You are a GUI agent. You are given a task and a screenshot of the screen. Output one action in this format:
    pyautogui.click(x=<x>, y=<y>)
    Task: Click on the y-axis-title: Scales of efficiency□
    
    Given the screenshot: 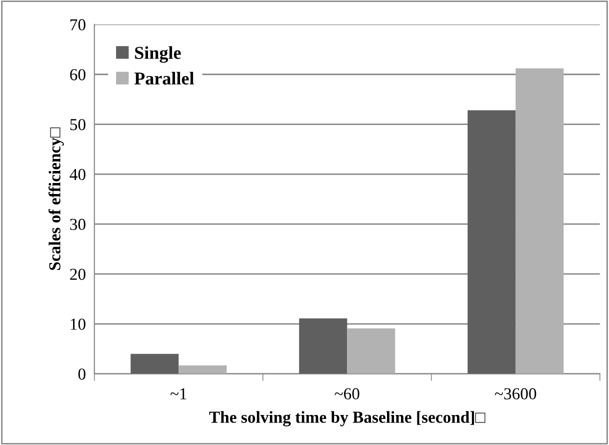 What is the action you would take?
    pyautogui.click(x=56, y=199)
    